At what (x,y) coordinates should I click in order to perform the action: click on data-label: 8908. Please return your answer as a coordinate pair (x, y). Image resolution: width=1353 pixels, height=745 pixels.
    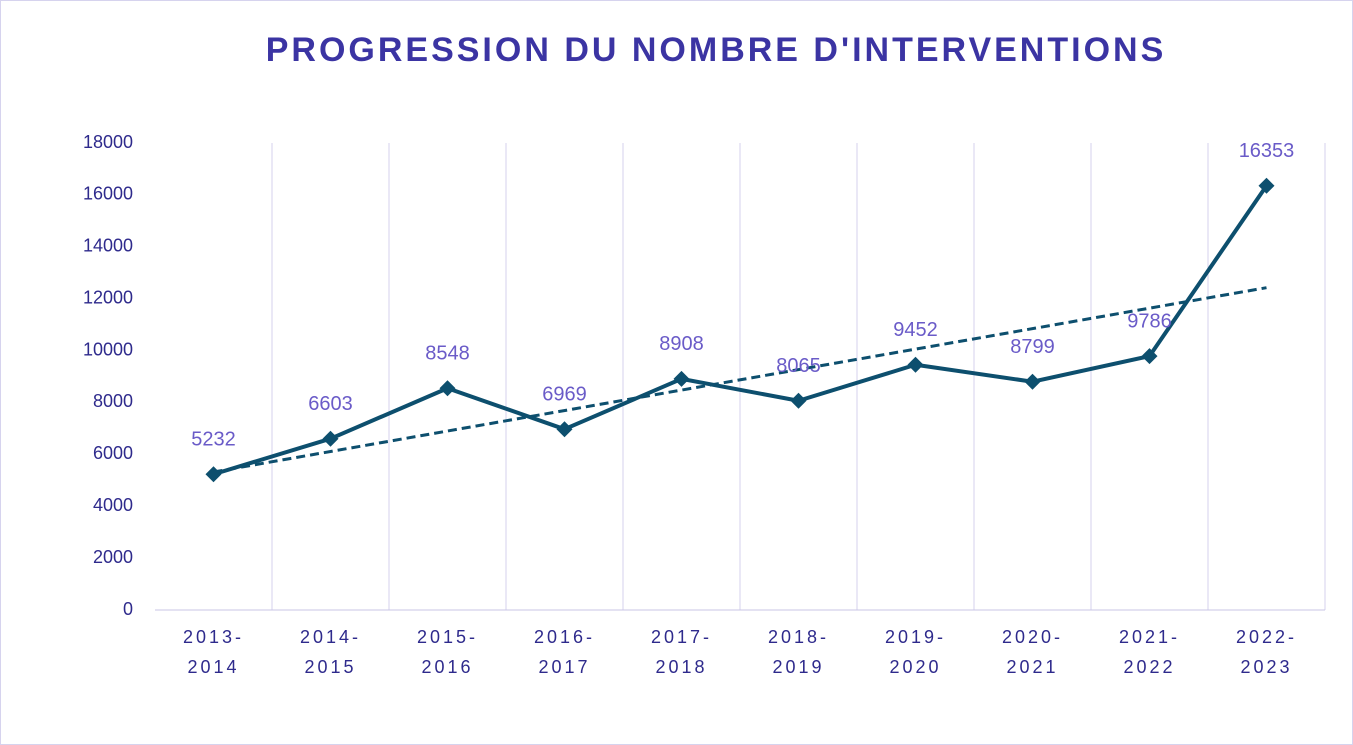
    Looking at the image, I should click on (681, 344).